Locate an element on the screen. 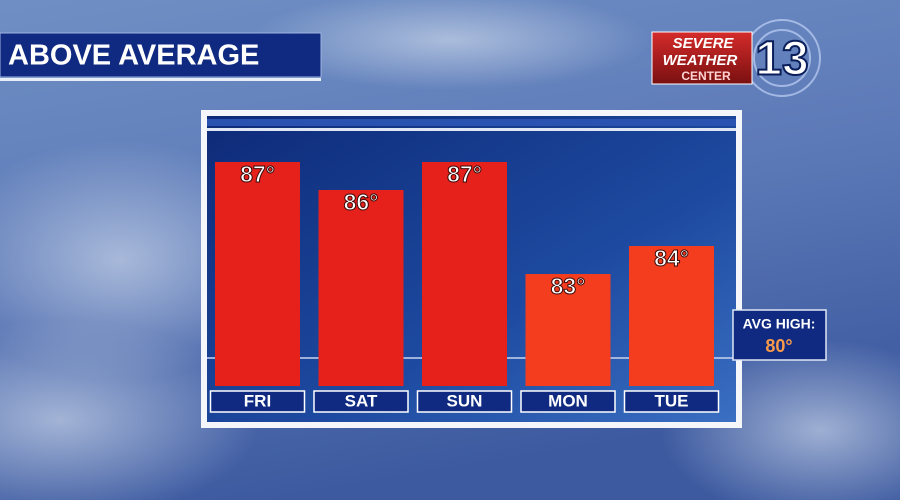 This screenshot has height=500, width=900. logo-number: 13 is located at coordinates (781, 59).